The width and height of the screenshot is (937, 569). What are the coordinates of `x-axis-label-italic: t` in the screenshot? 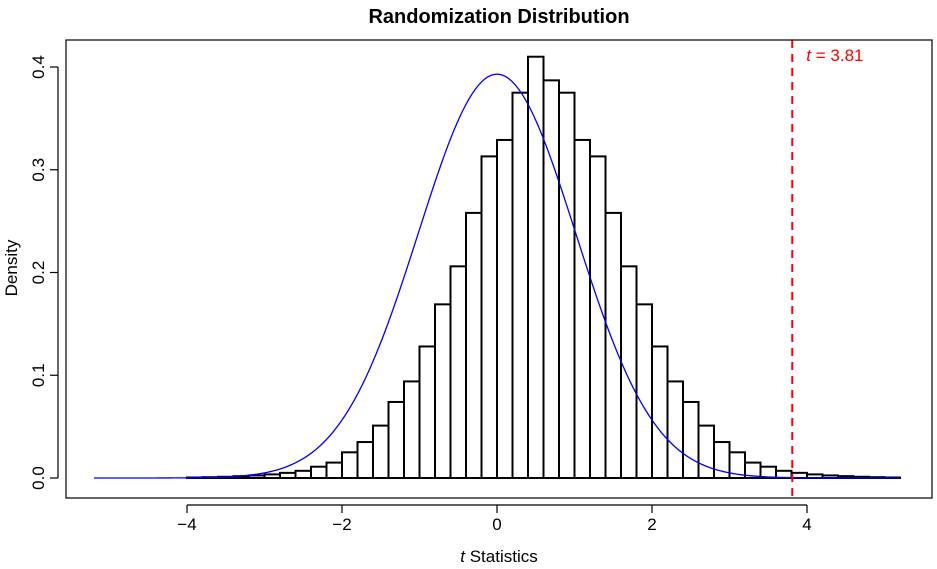 It's located at (463, 556).